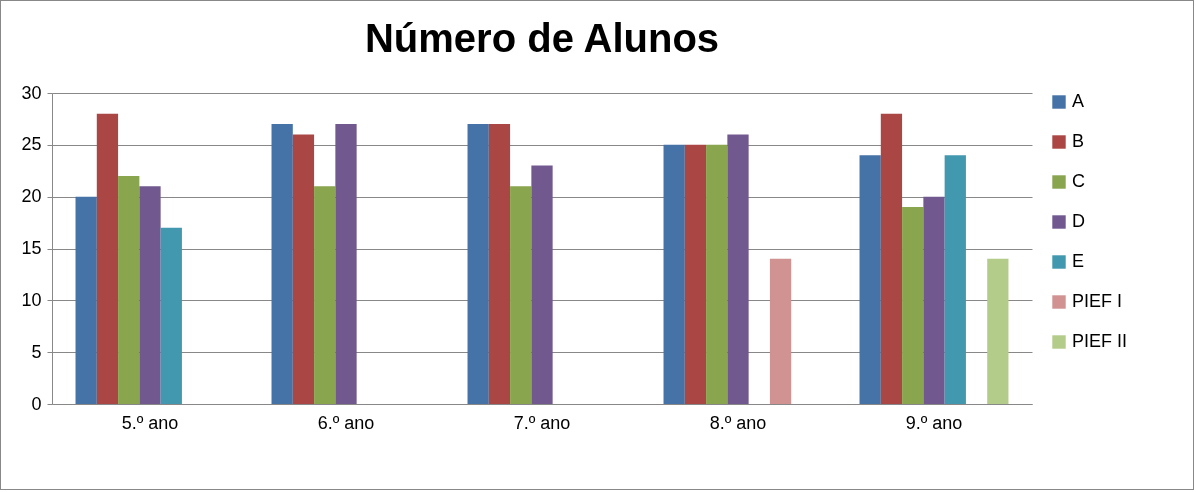 The width and height of the screenshot is (1196, 492). Describe the element at coordinates (31, 144) in the screenshot. I see `y-tick-label: 25` at that location.